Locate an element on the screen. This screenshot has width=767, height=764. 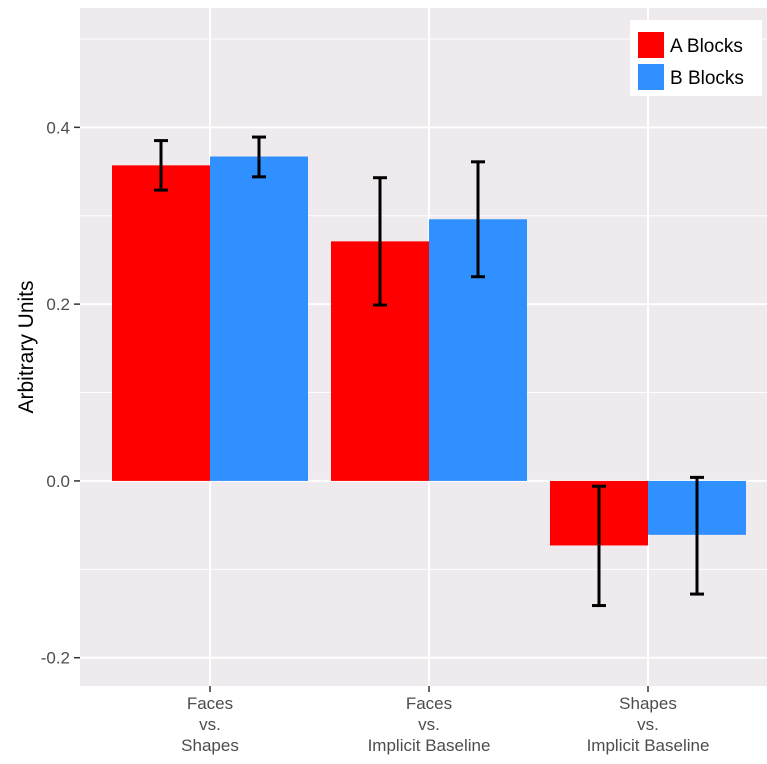
x-tick-label-faces-vs-implicit-baseline-line-1: Faces is located at coordinates (429, 703).